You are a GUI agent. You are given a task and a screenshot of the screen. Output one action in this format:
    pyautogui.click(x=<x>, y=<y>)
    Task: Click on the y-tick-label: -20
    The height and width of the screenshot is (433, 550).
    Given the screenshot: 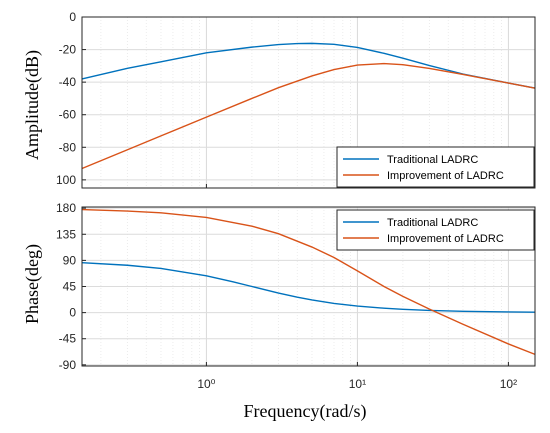 What is the action you would take?
    pyautogui.click(x=68, y=50)
    